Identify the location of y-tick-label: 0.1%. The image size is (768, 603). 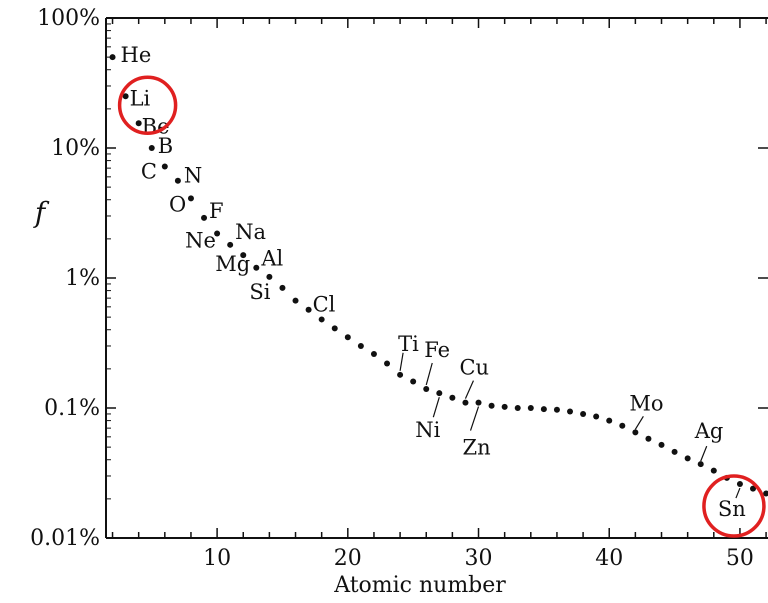
(72, 408).